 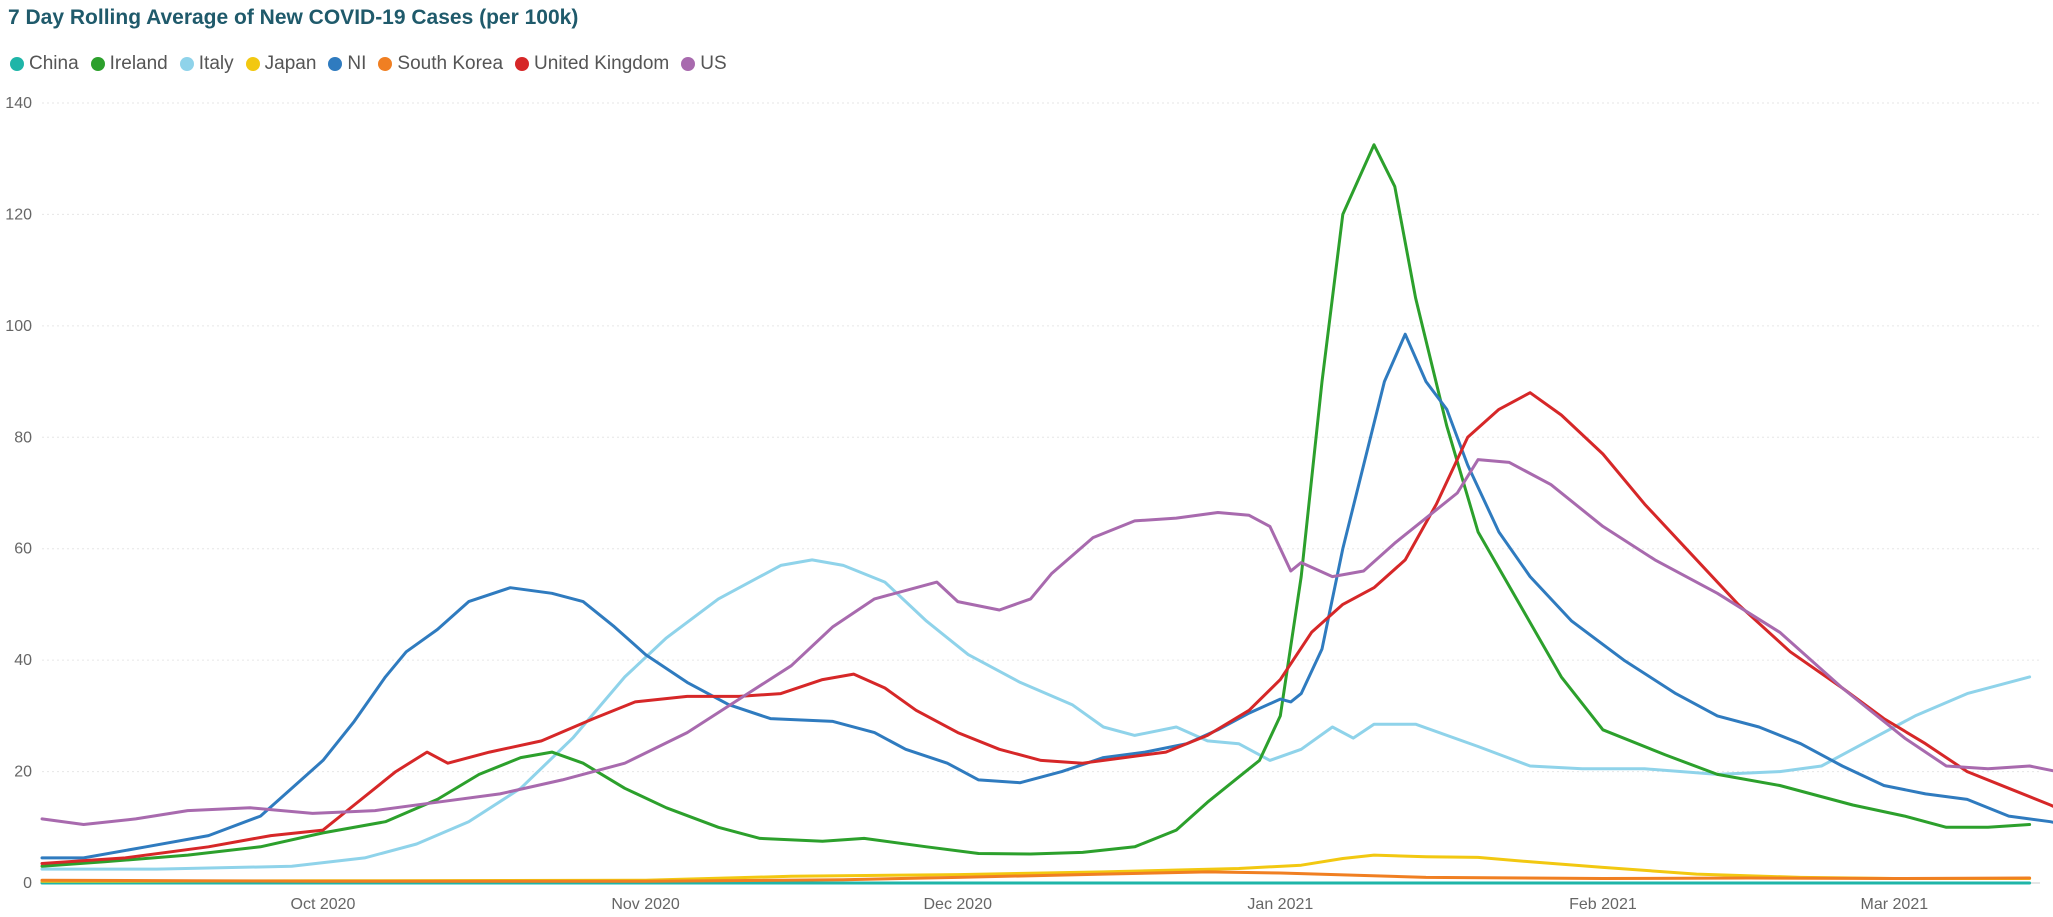 I want to click on x-tick-label: Mar 2021, so click(x=1895, y=904).